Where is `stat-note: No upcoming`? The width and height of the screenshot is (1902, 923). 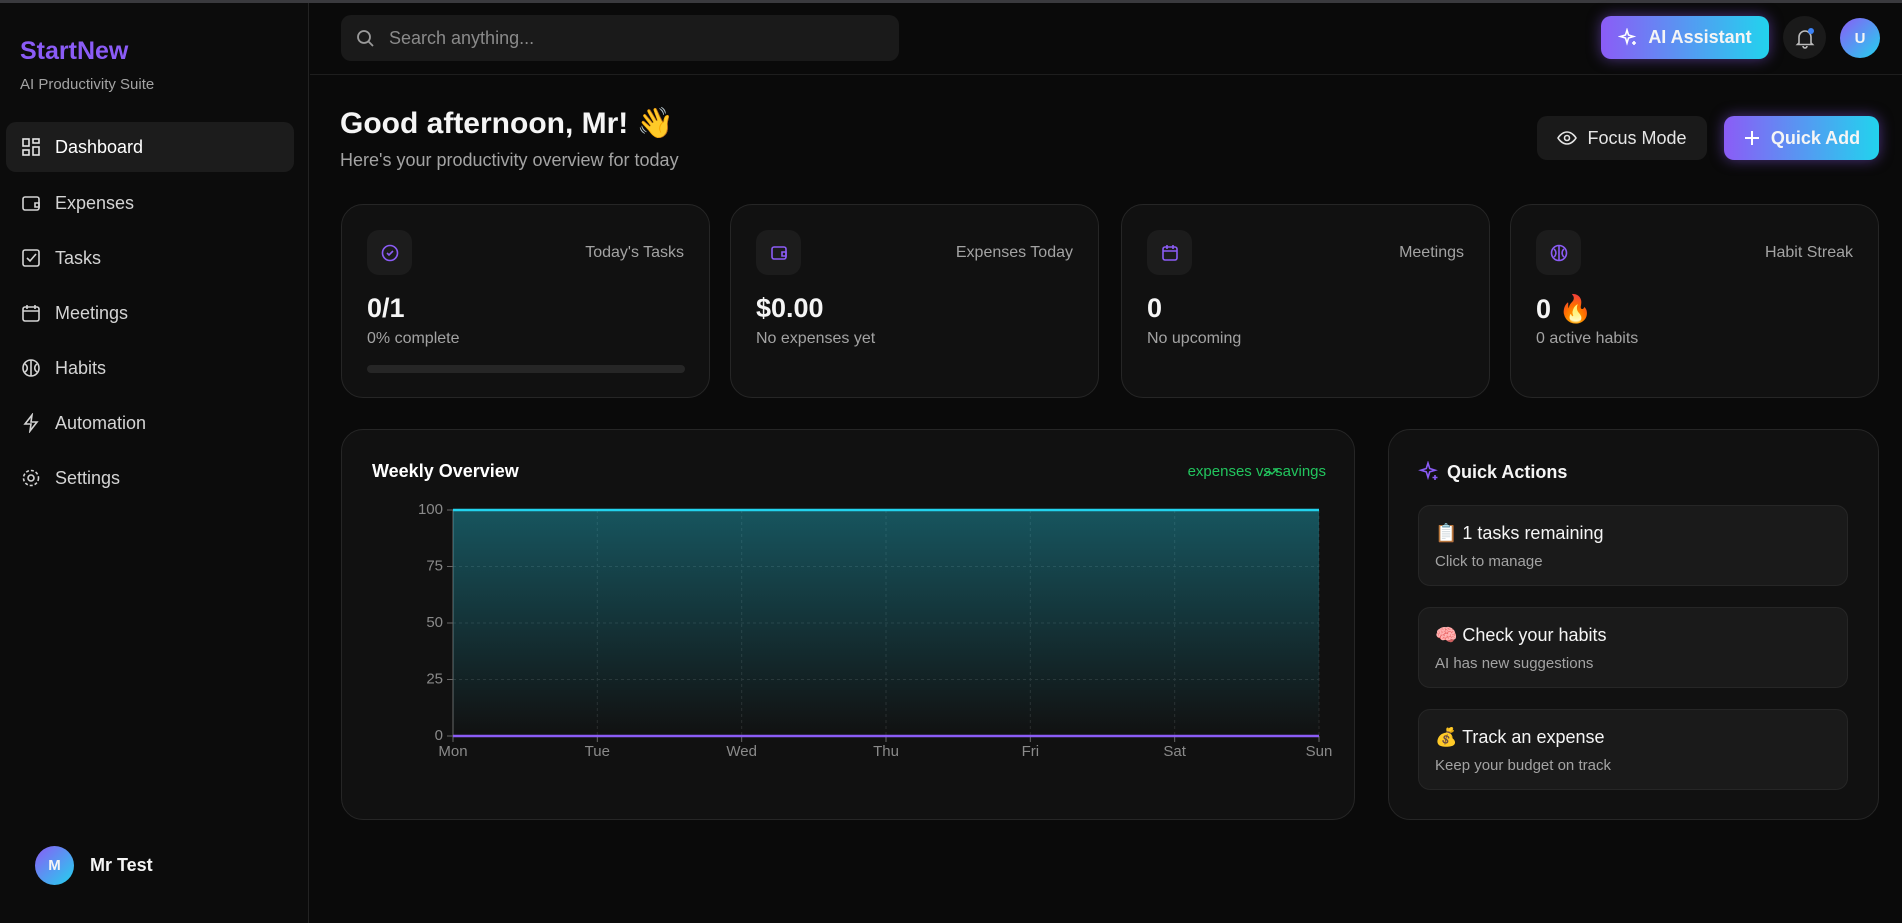
stat-note: No upcoming is located at coordinates (1194, 338).